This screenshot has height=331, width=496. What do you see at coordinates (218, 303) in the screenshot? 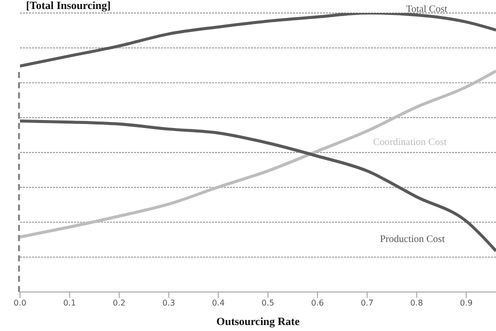
I see `x-tick-label: 0.4` at bounding box center [218, 303].